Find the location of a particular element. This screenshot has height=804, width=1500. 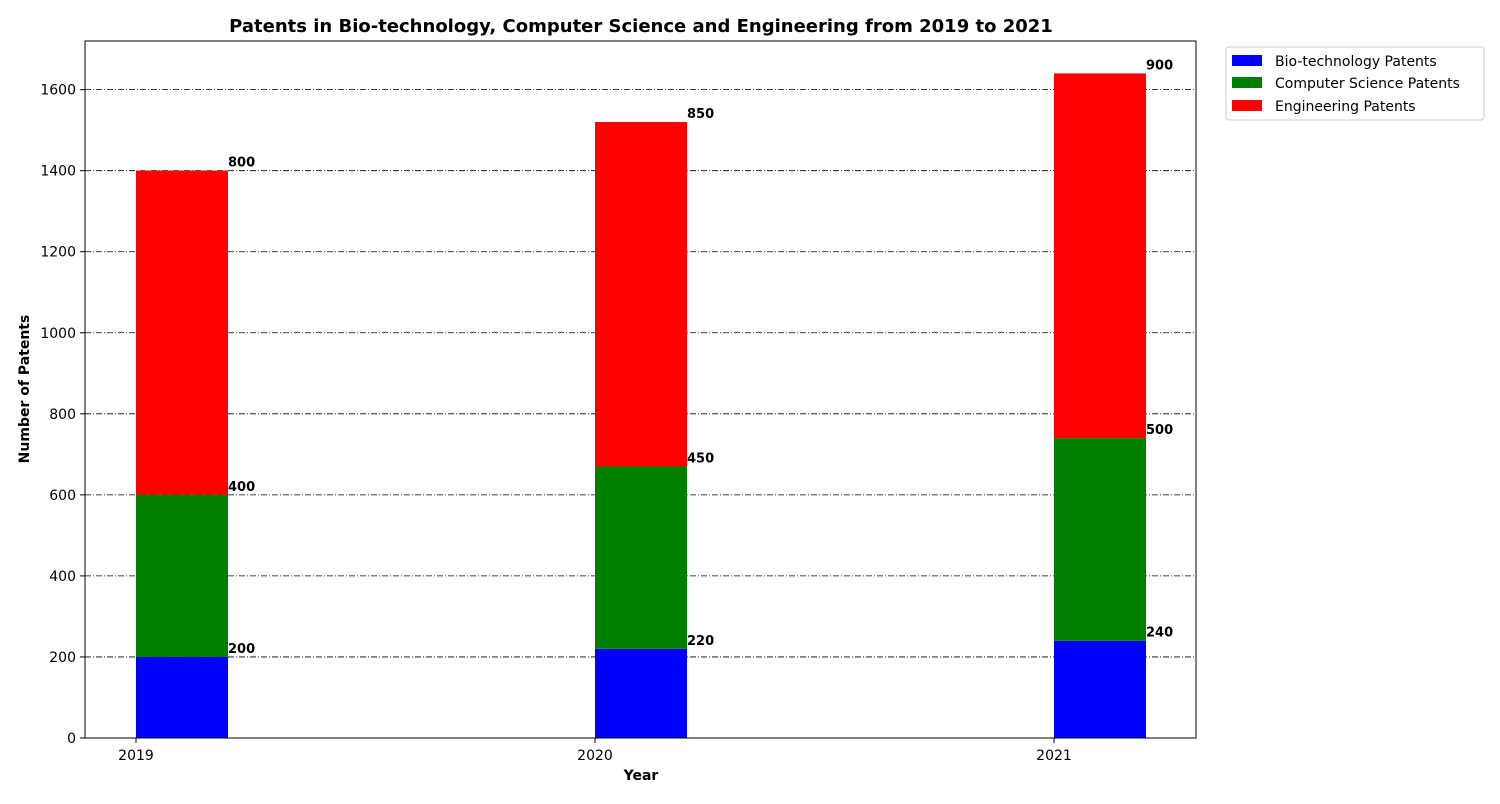

legend-frame is located at coordinates (1355, 83).